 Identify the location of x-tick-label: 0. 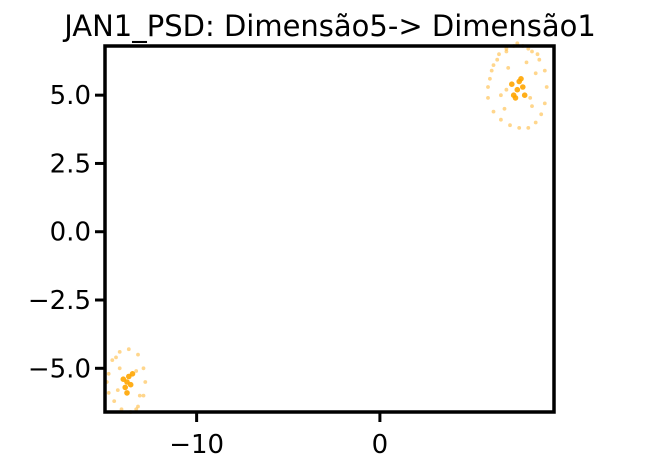
(380, 445).